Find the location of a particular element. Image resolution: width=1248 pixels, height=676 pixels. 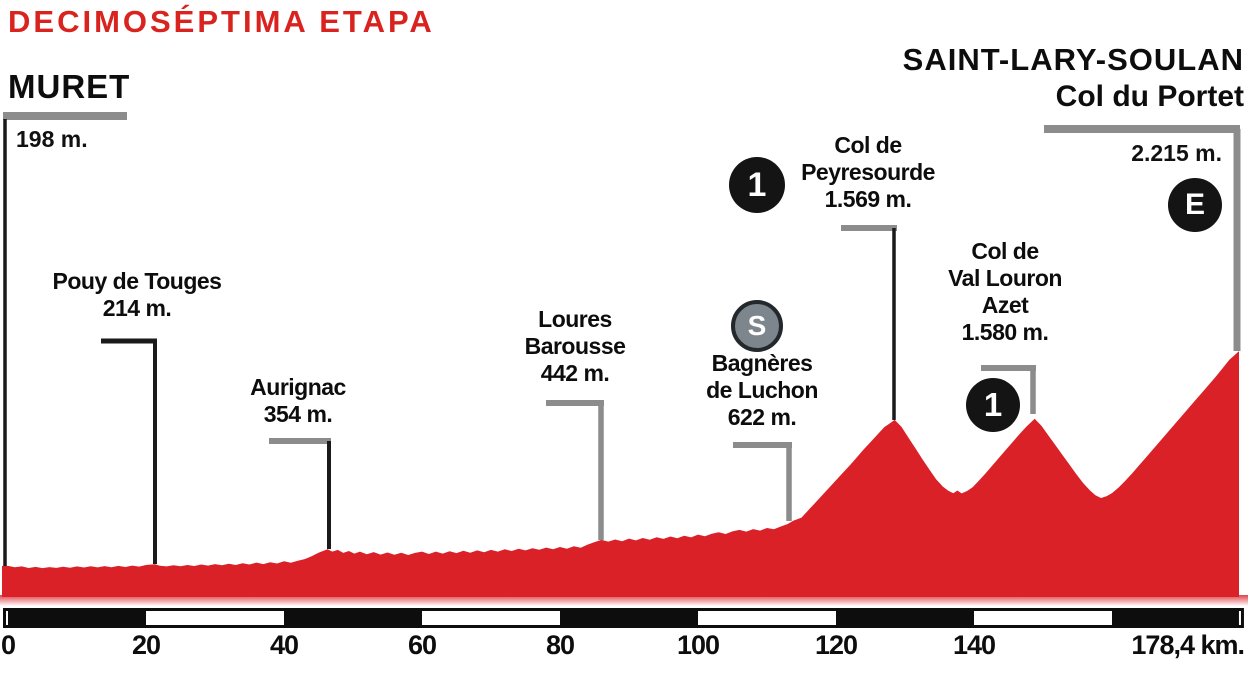

sprint-badge-icon: S is located at coordinates (757, 326).